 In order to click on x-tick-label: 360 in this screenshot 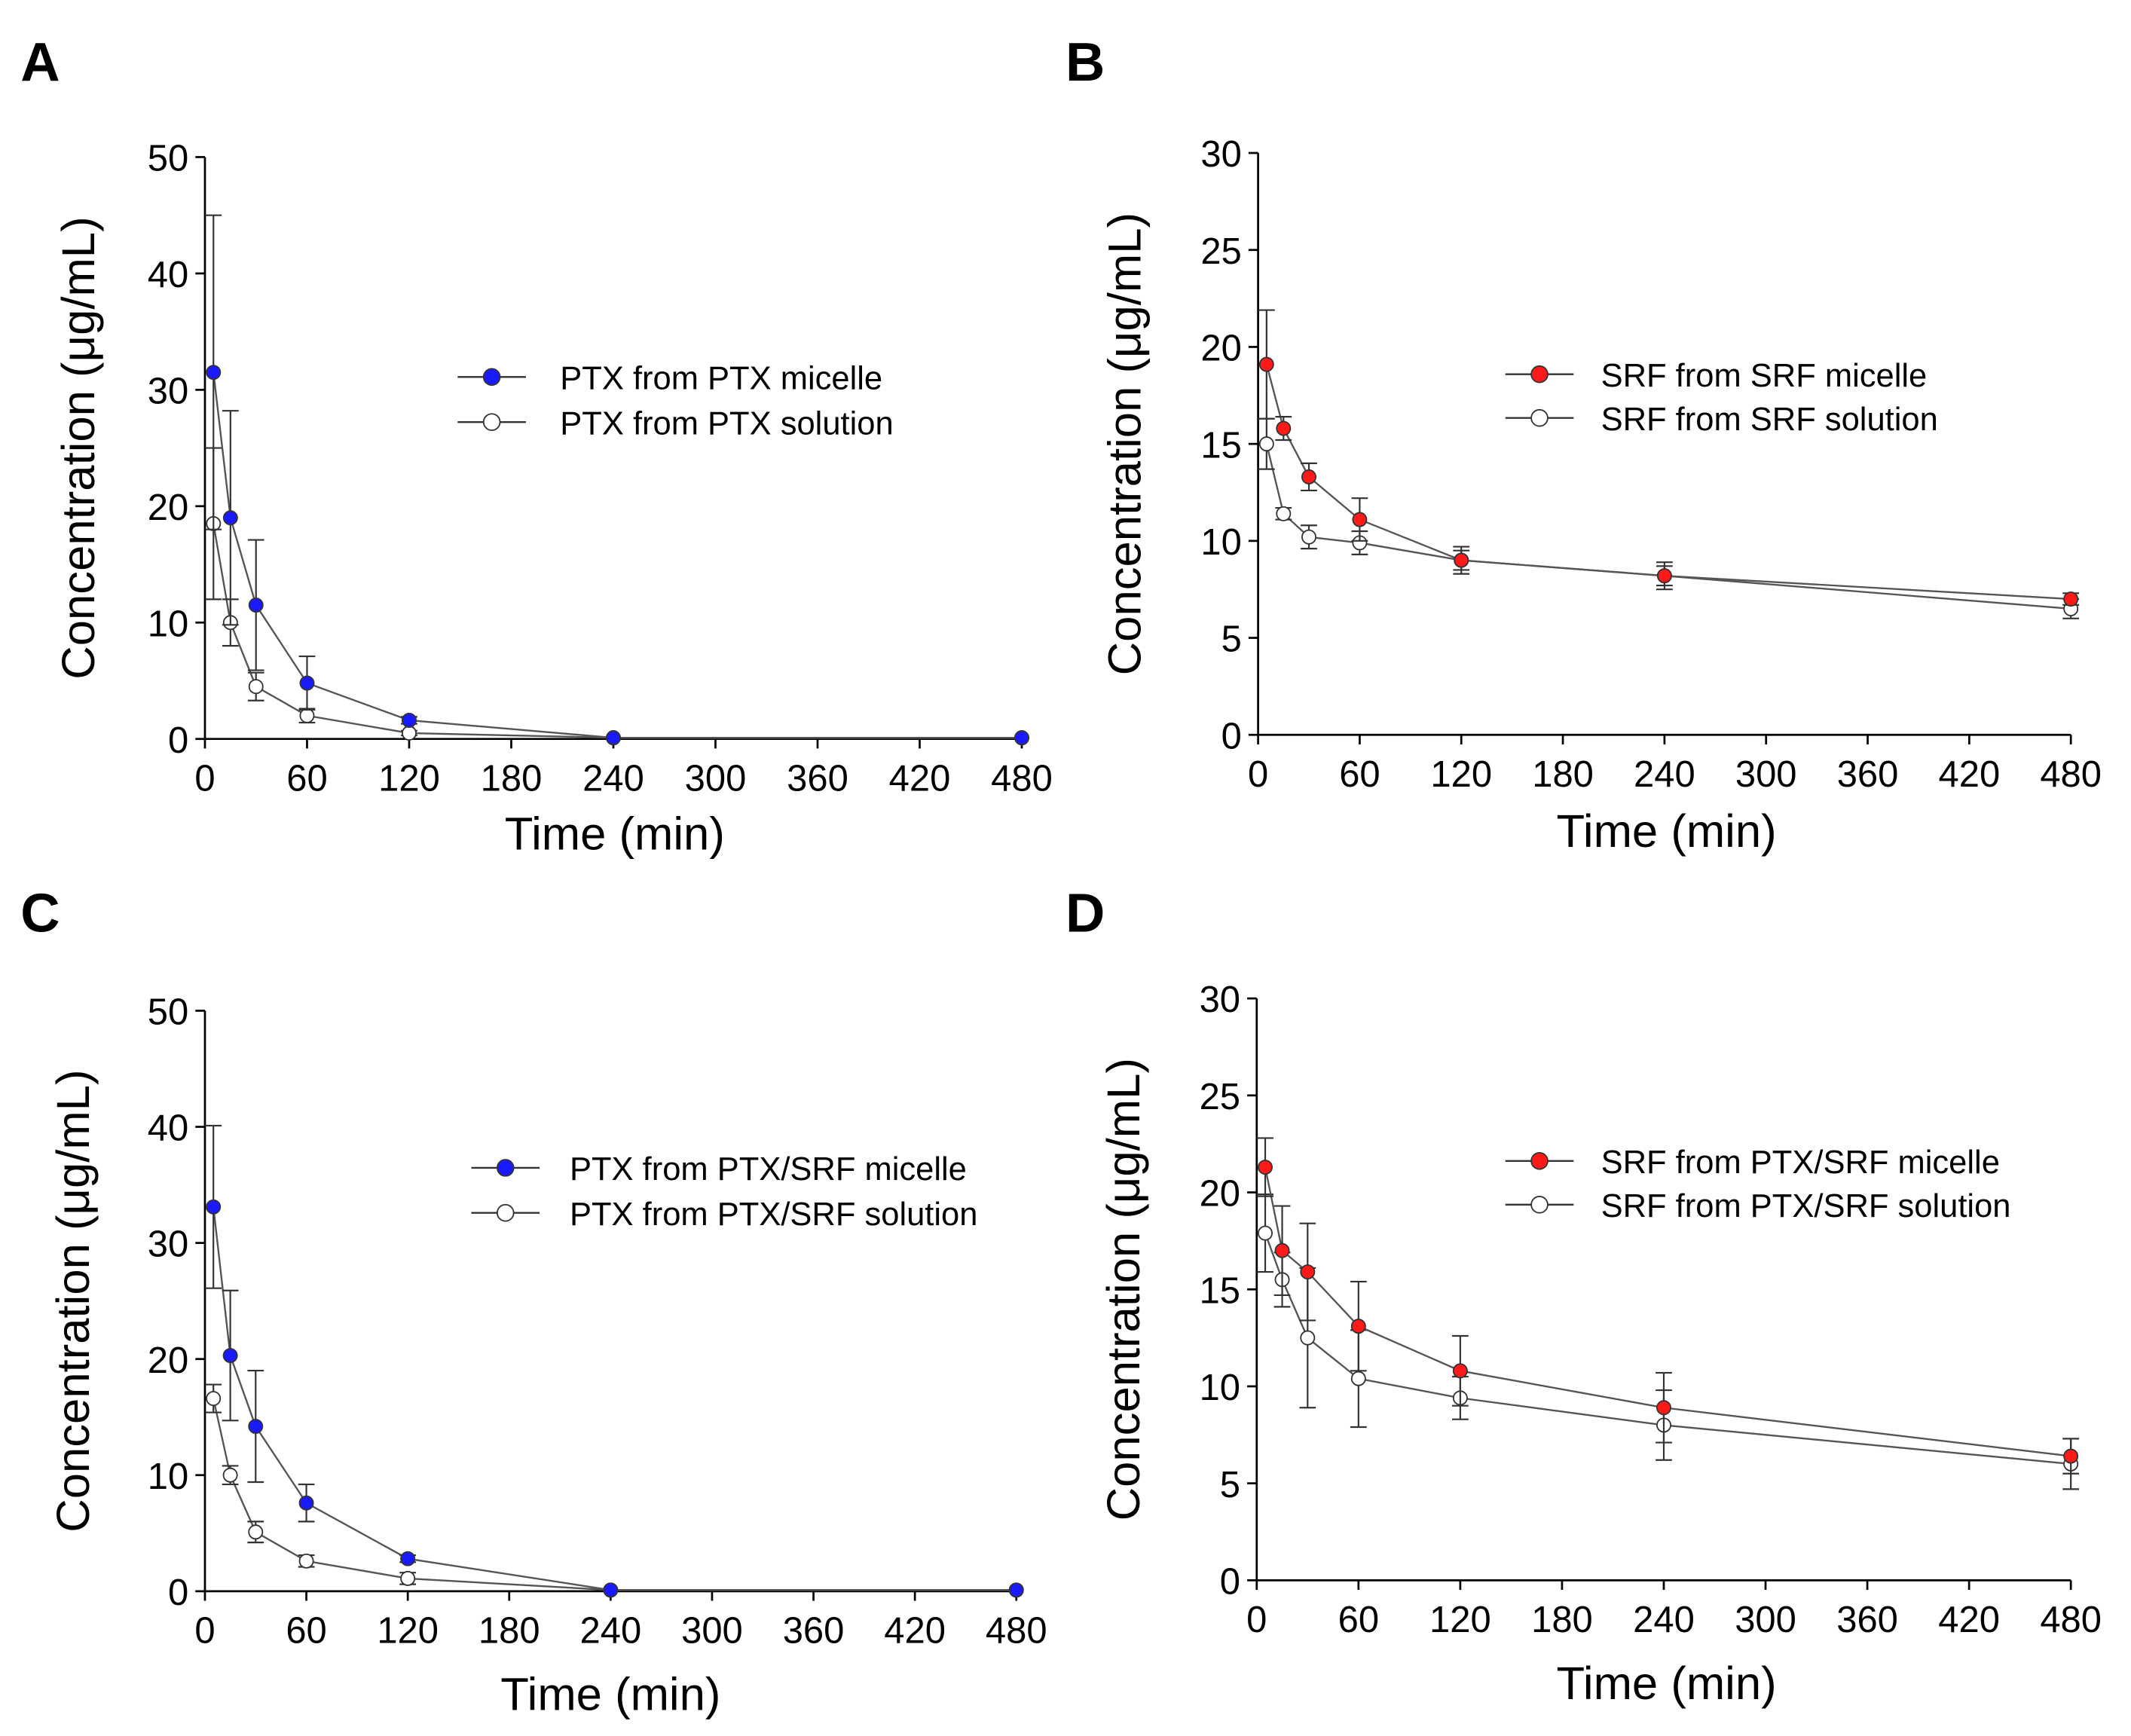, I will do `click(1867, 1620)`.